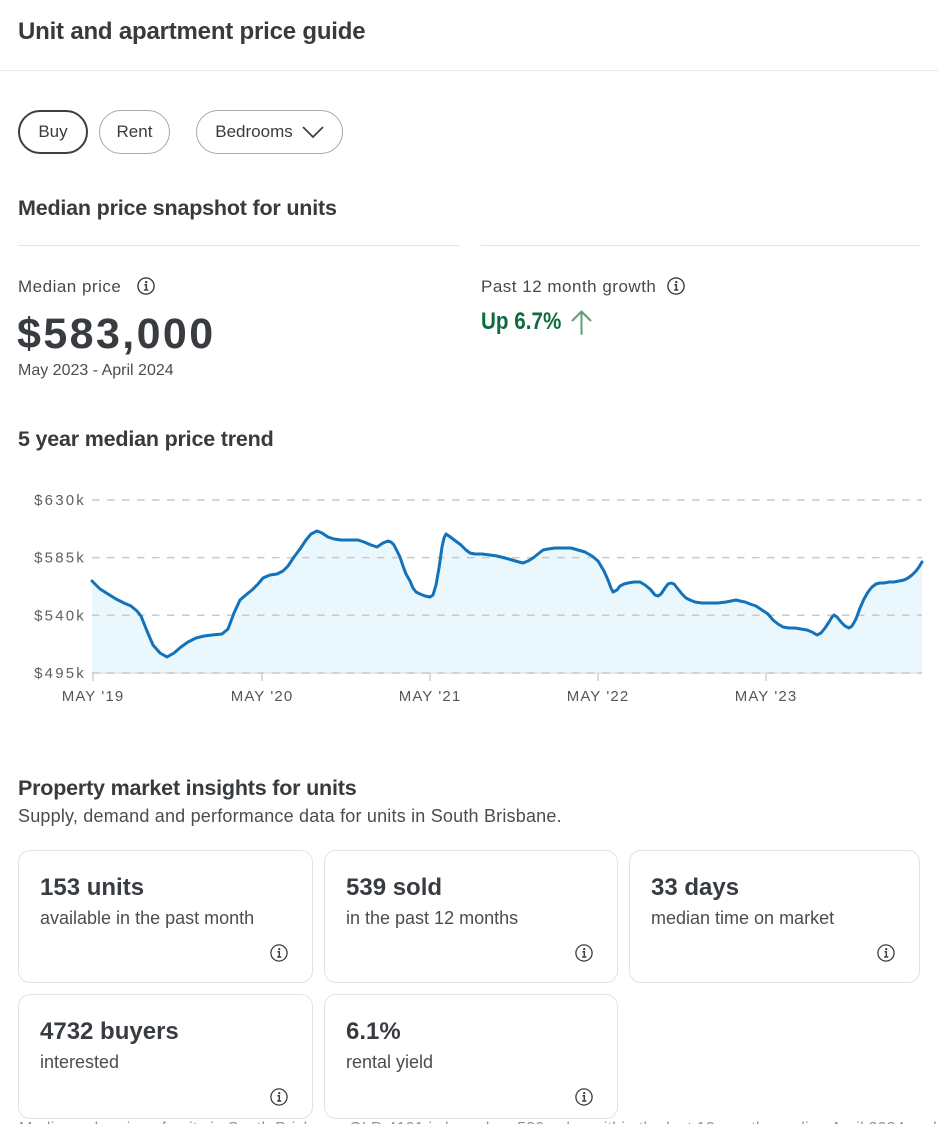 This screenshot has height=1124, width=938. I want to click on svg-text: $585k, so click(60, 558).